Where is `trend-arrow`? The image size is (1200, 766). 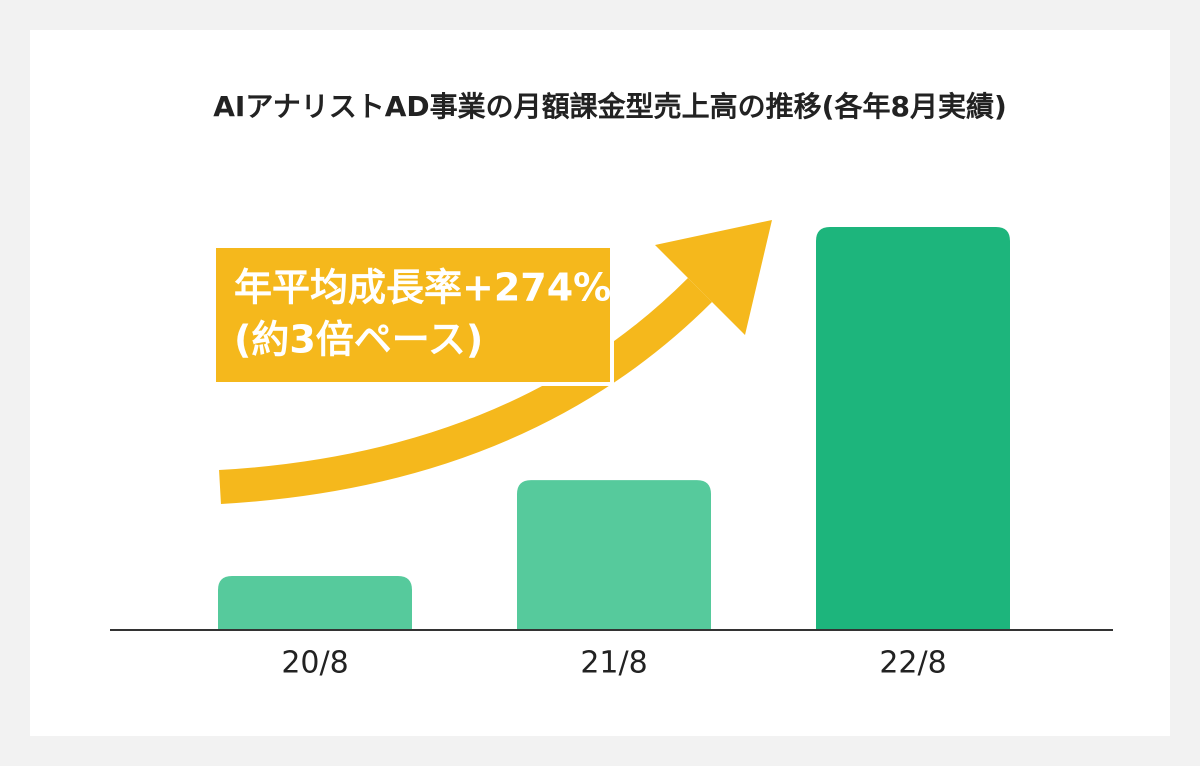
trend-arrow is located at coordinates (466, 390).